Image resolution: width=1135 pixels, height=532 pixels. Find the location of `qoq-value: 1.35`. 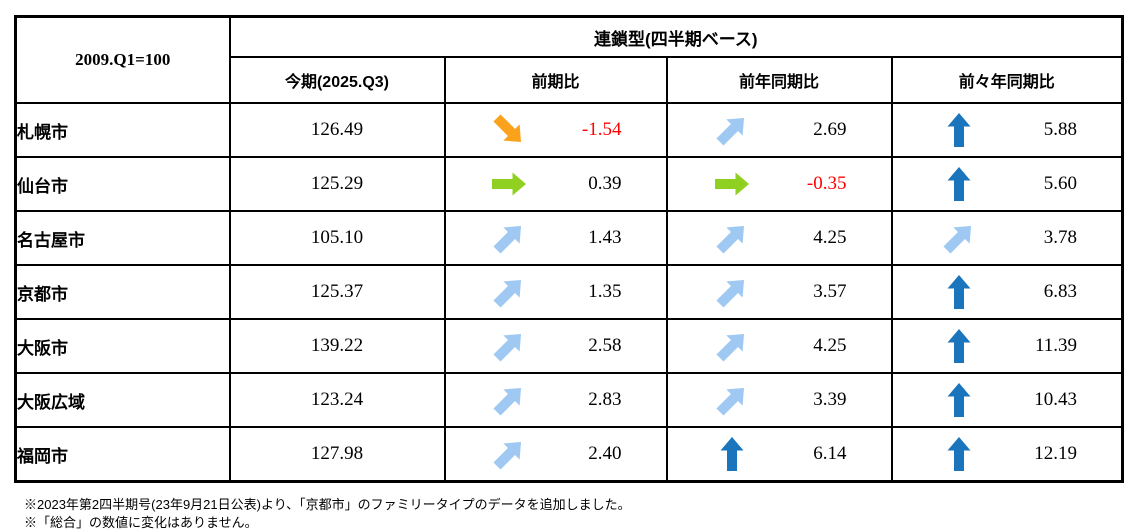

qoq-value: 1.35 is located at coordinates (605, 291).